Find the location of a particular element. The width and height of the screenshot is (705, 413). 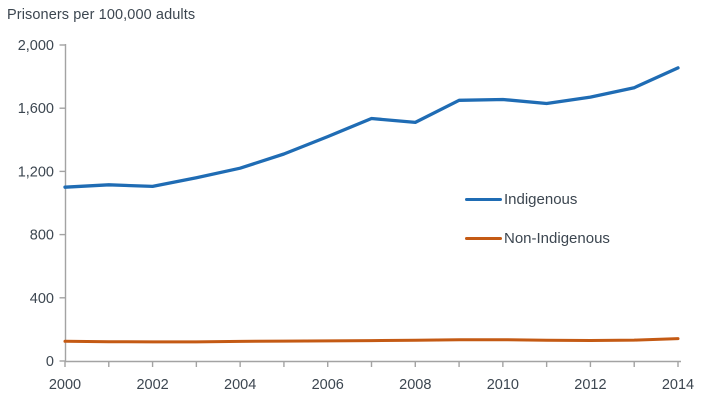

legend-label-indigenous: Indigenous is located at coordinates (541, 199).